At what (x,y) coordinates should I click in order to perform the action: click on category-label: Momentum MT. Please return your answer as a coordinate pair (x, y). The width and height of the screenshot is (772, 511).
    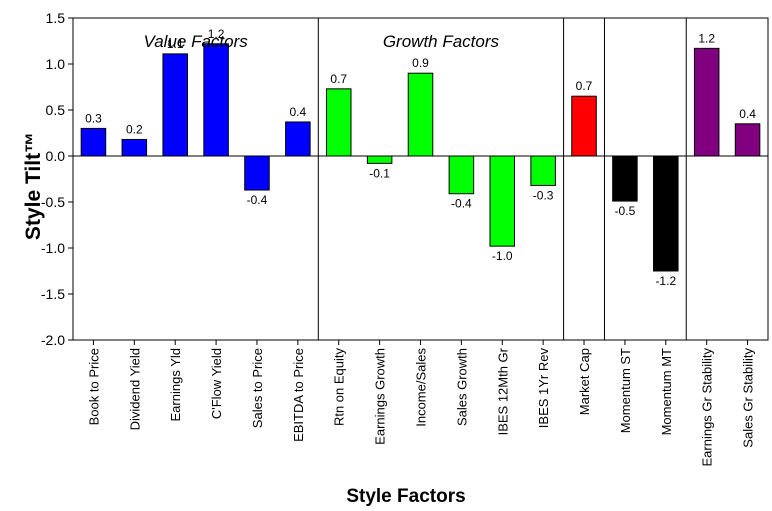
    Looking at the image, I should click on (666, 391).